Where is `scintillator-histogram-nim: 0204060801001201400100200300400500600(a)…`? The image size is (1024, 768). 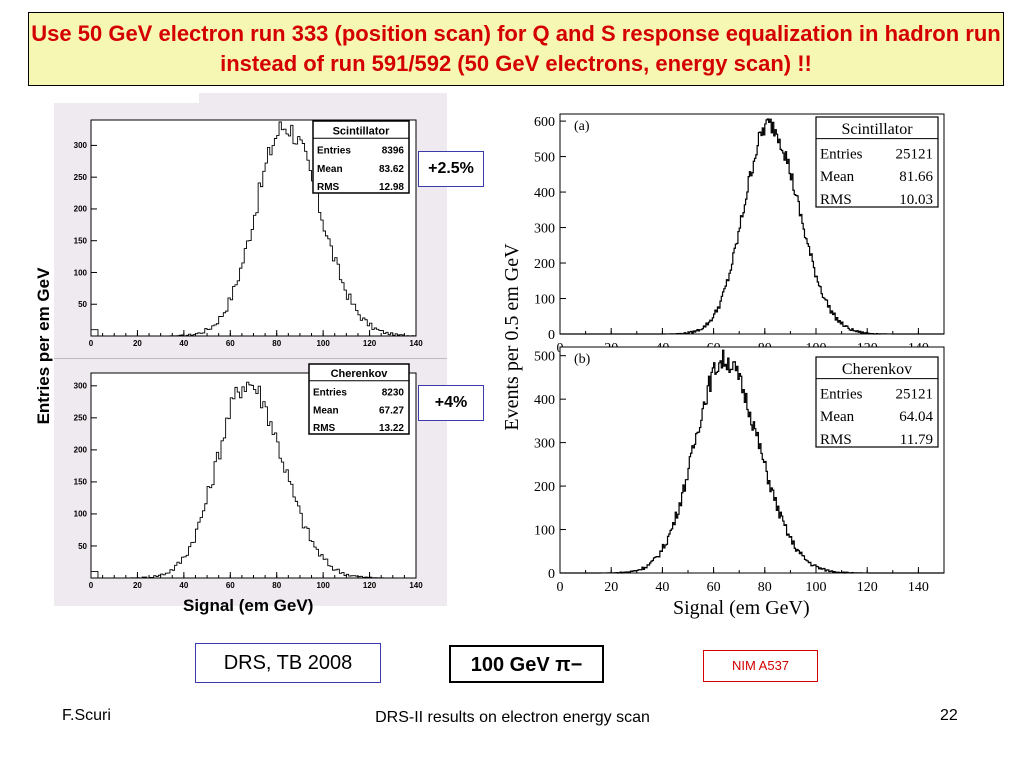
scintillator-histogram-nim: 0204060801001201400100200300400500600(a)… is located at coordinates (739, 234).